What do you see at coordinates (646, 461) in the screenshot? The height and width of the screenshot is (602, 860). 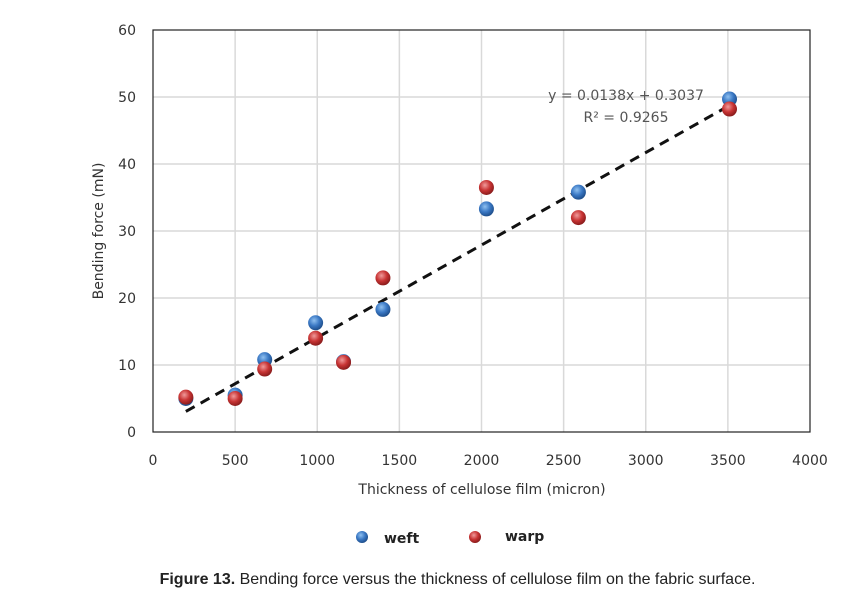 I see `x-tick-label: 3000` at bounding box center [646, 461].